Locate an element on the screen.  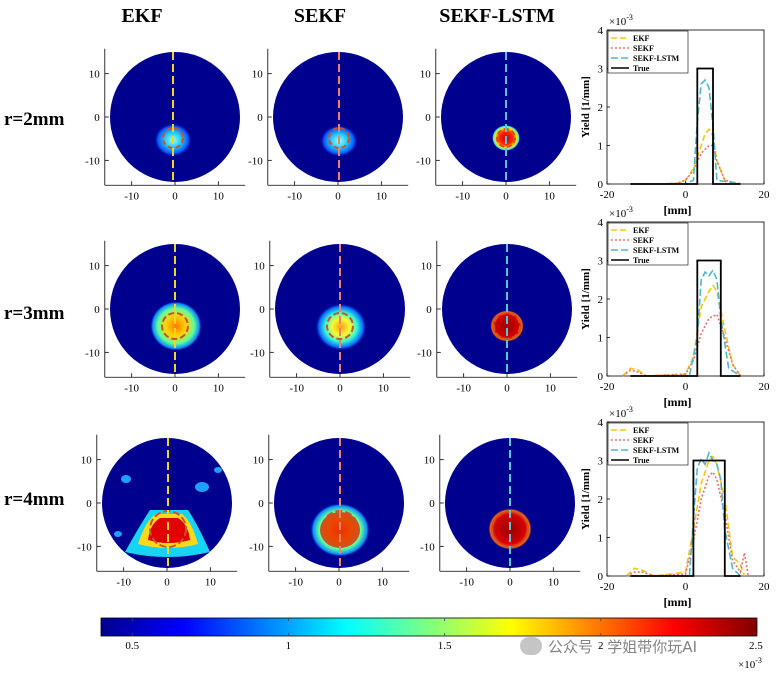
map-r3-sekf-lstm is located at coordinates (507, 309).